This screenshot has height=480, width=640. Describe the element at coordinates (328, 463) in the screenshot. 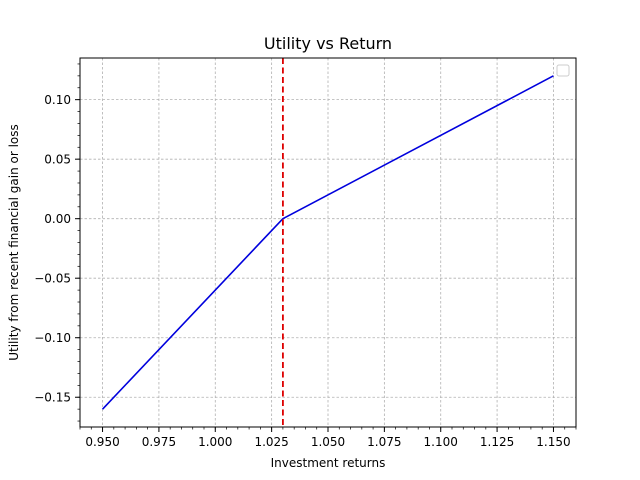

I see `x-axis-label: Investment returns` at that location.